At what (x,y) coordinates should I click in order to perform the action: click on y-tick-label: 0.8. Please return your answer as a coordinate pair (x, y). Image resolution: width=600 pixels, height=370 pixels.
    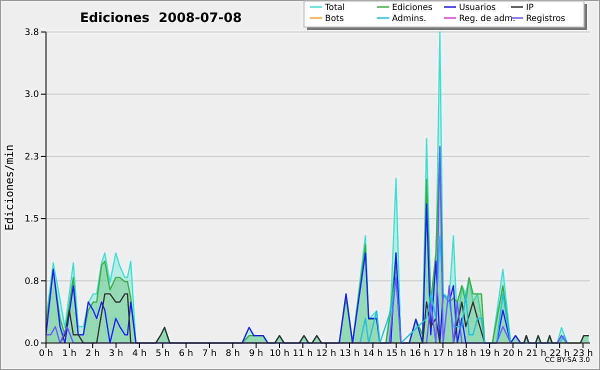
    Looking at the image, I should click on (32, 281).